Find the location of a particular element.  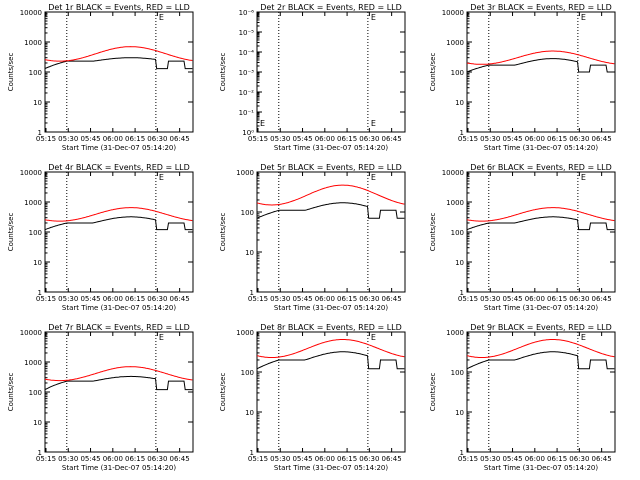

panel-title: Det 7r BLACK = Events, RED = LLD is located at coordinates (119, 327).